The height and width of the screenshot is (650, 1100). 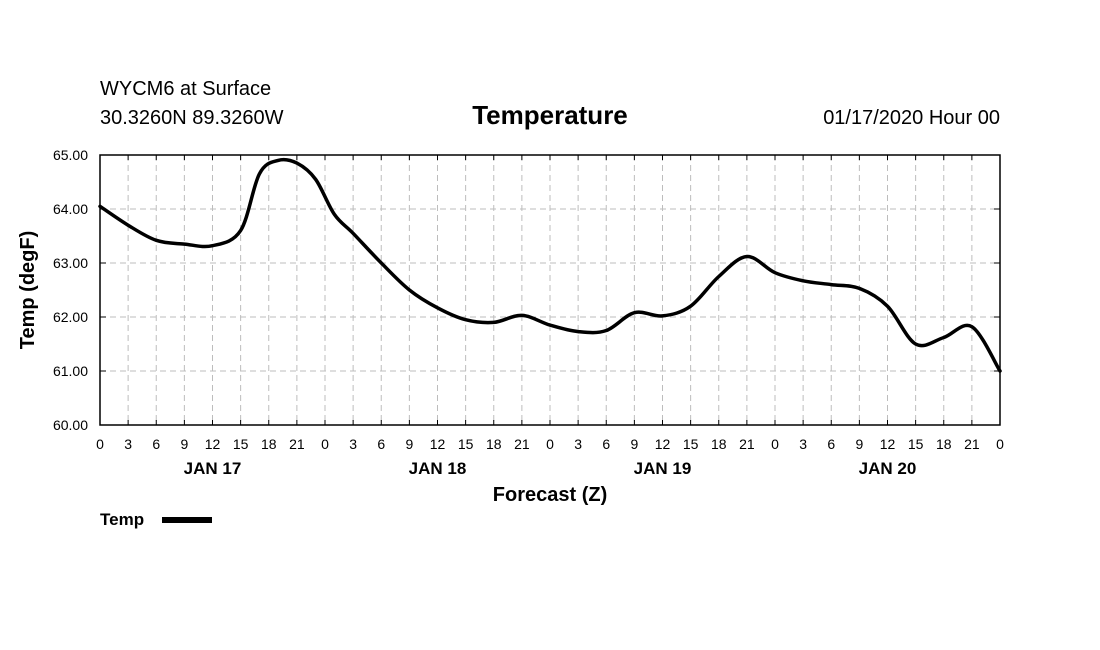 What do you see at coordinates (550, 495) in the screenshot?
I see `x-axis-label: Forecast (Z)` at bounding box center [550, 495].